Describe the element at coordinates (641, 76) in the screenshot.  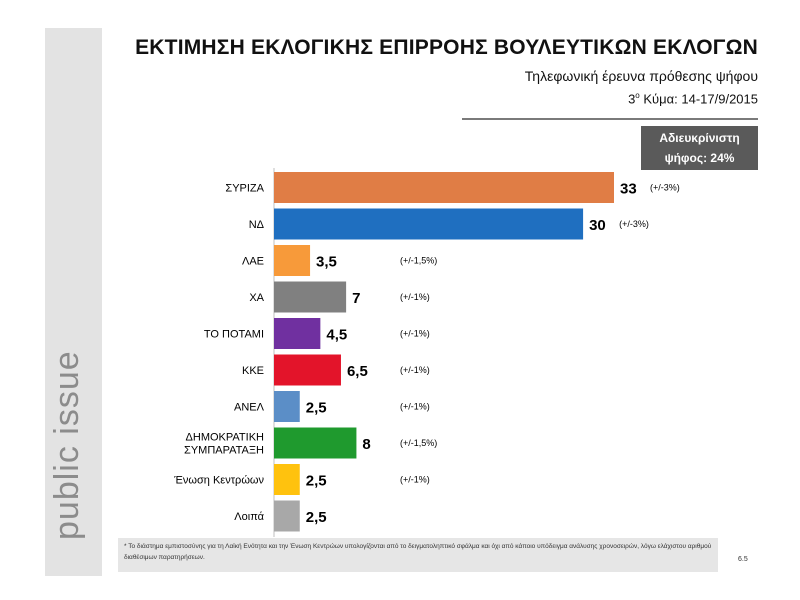
I see `page-subtitle: Τηλεφωνική έρευνα πρόθεσης ψήφου` at that location.